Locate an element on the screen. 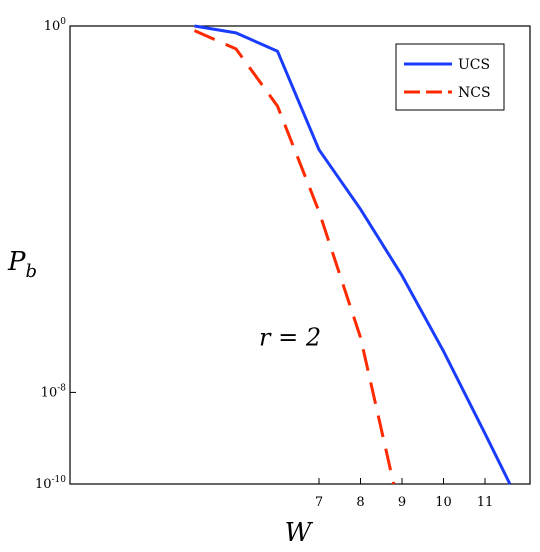 Image resolution: width=540 pixels, height=552 pixels. x-axis-label: W is located at coordinates (299, 533).